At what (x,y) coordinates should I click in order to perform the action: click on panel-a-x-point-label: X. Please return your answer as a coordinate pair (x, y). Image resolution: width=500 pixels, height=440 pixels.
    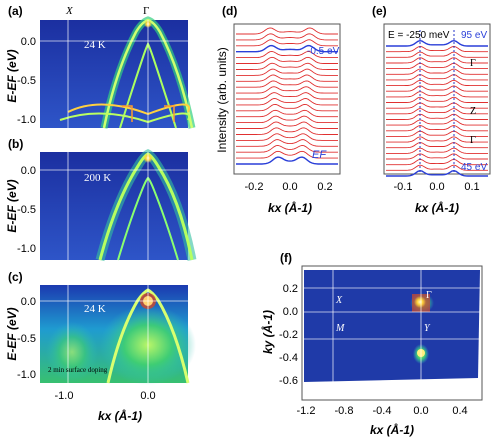
    Looking at the image, I should click on (69, 11).